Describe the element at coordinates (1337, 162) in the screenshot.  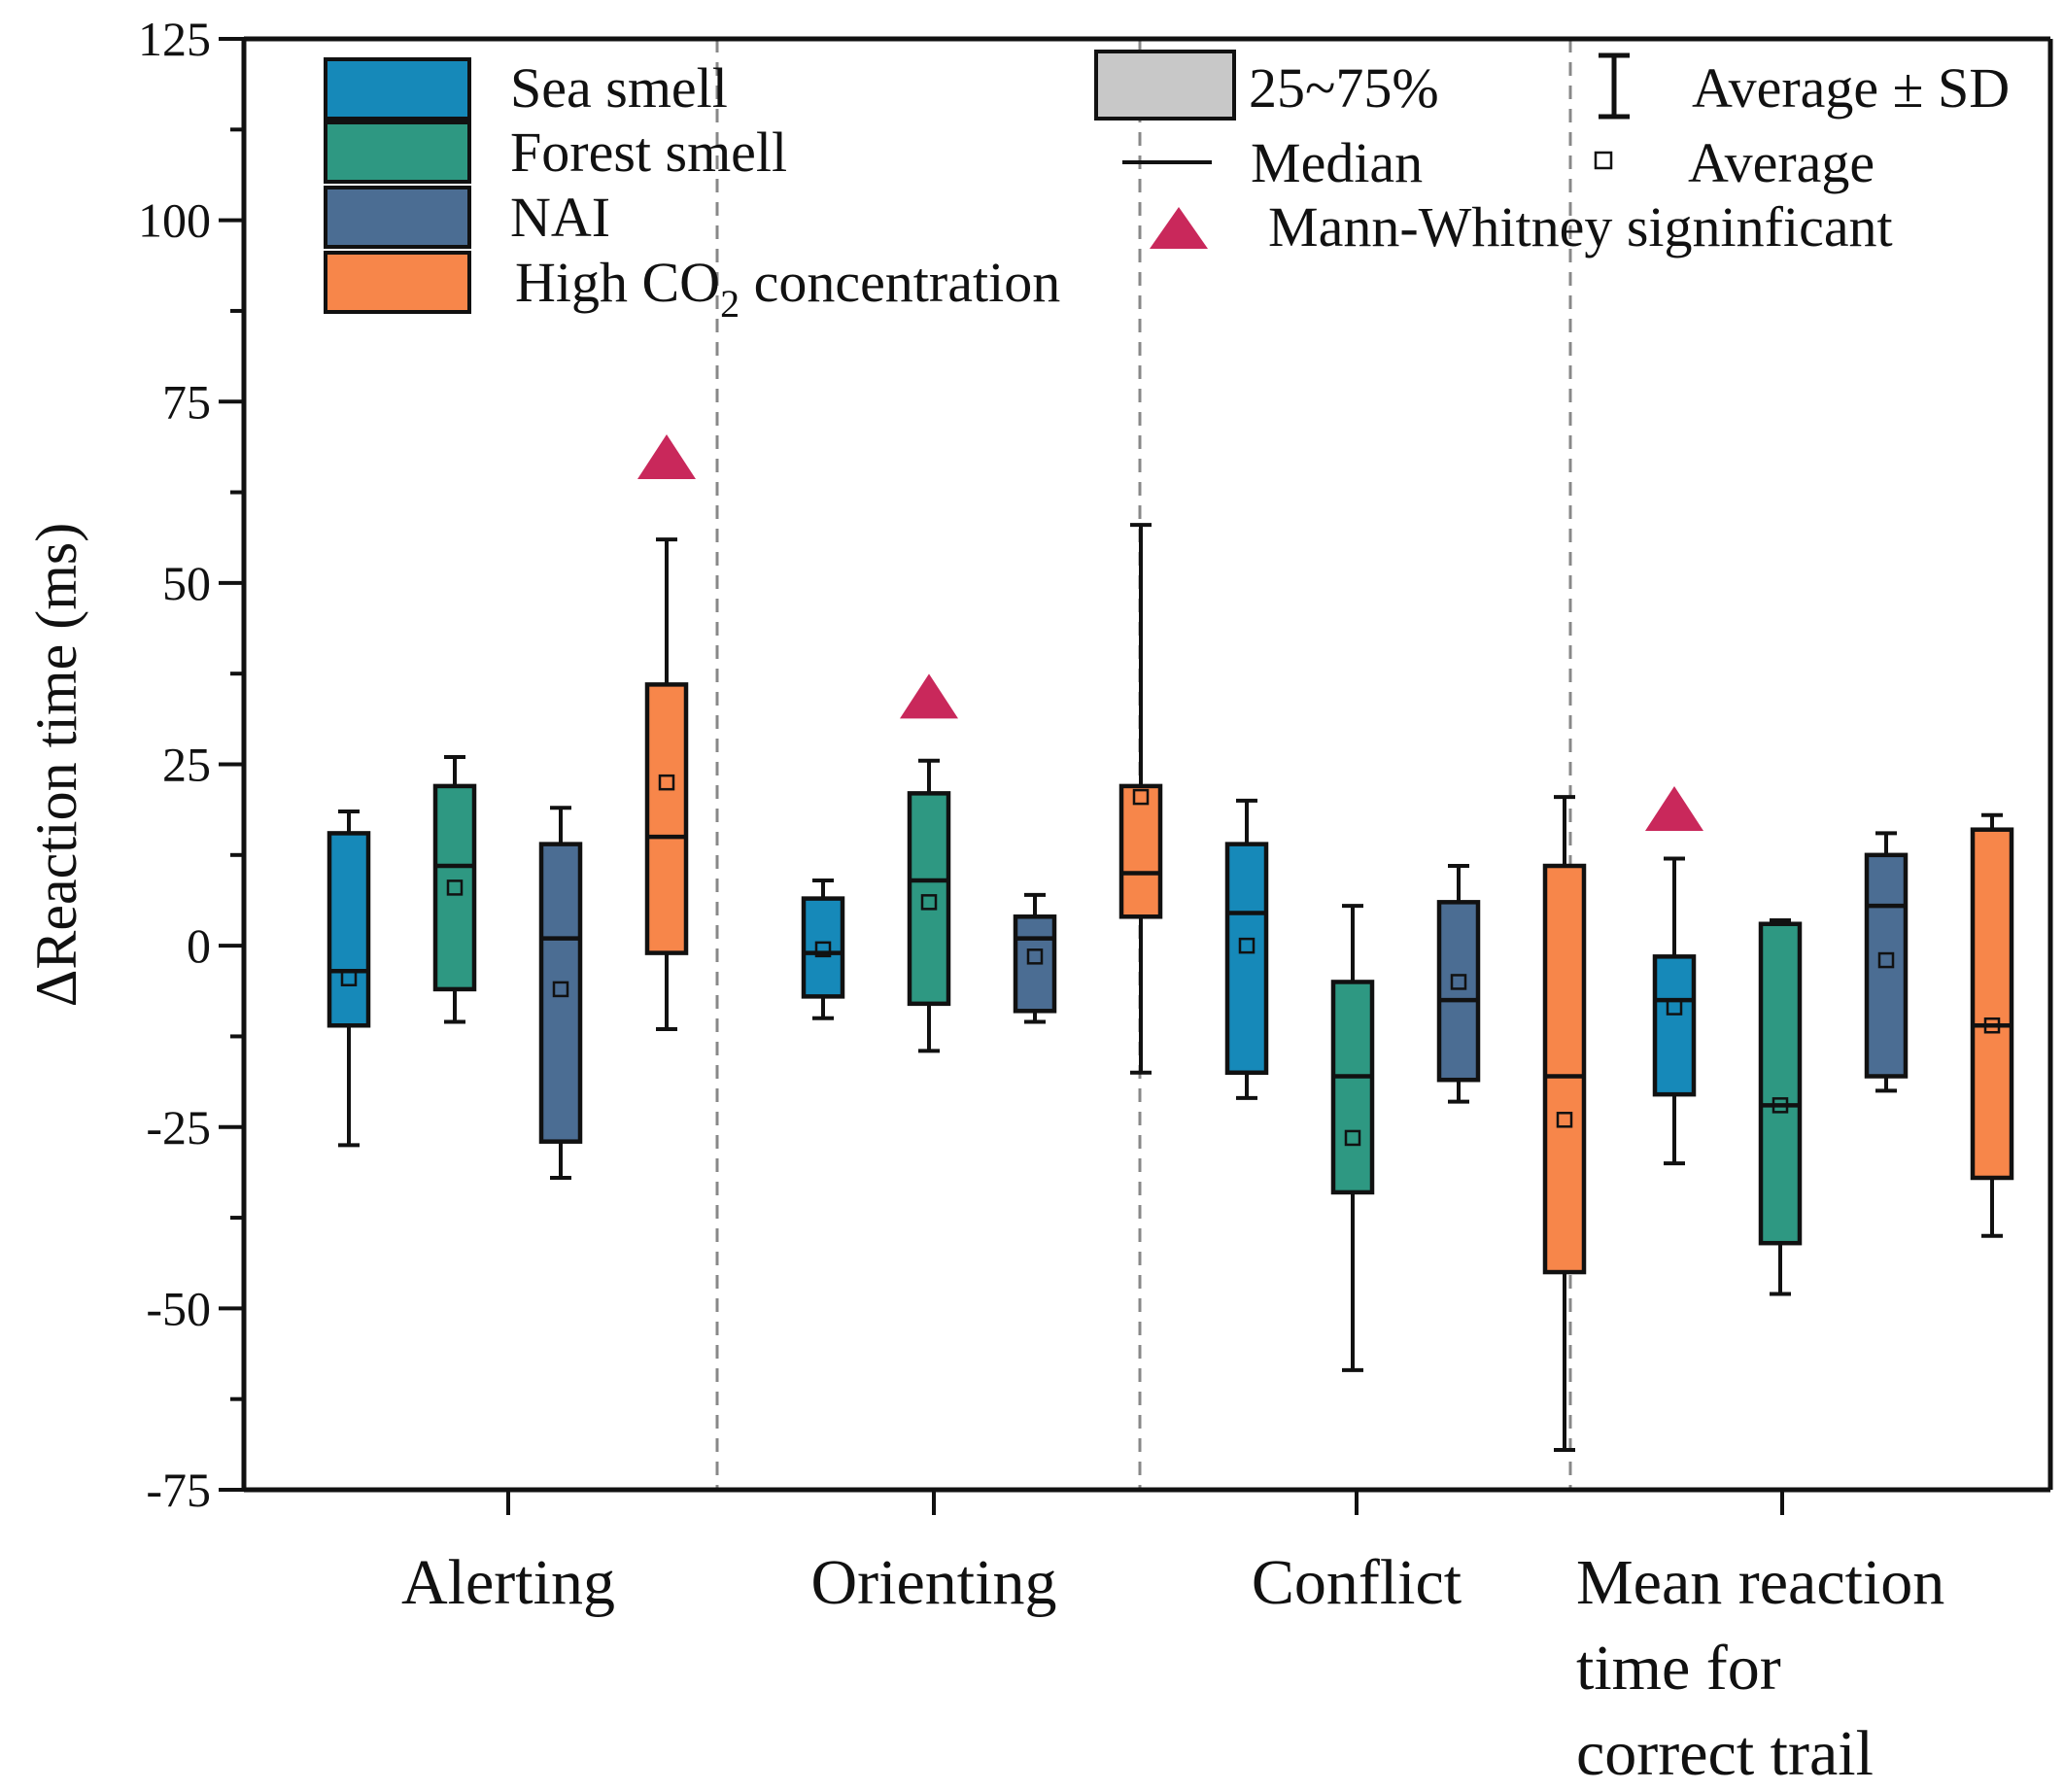
I see `legend-median-label: Median` at that location.